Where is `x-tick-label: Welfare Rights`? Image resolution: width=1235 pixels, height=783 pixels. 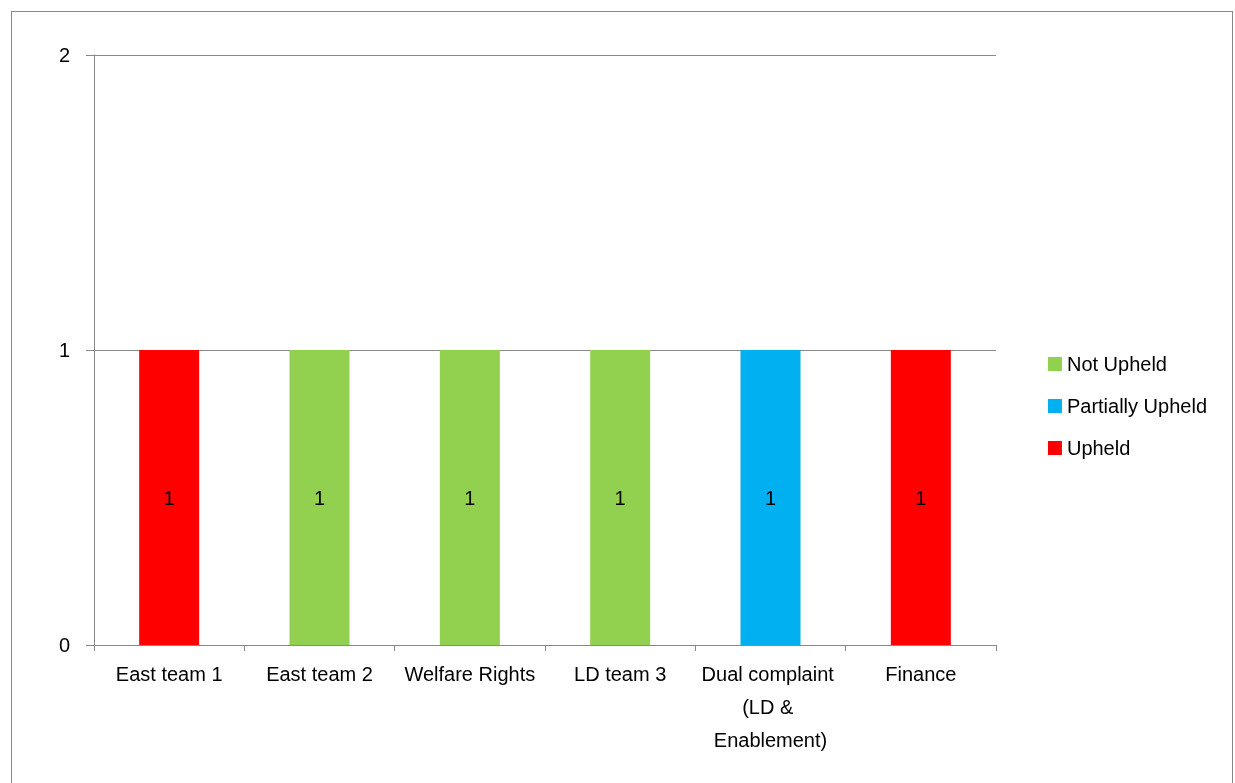 x-tick-label: Welfare Rights is located at coordinates (470, 673).